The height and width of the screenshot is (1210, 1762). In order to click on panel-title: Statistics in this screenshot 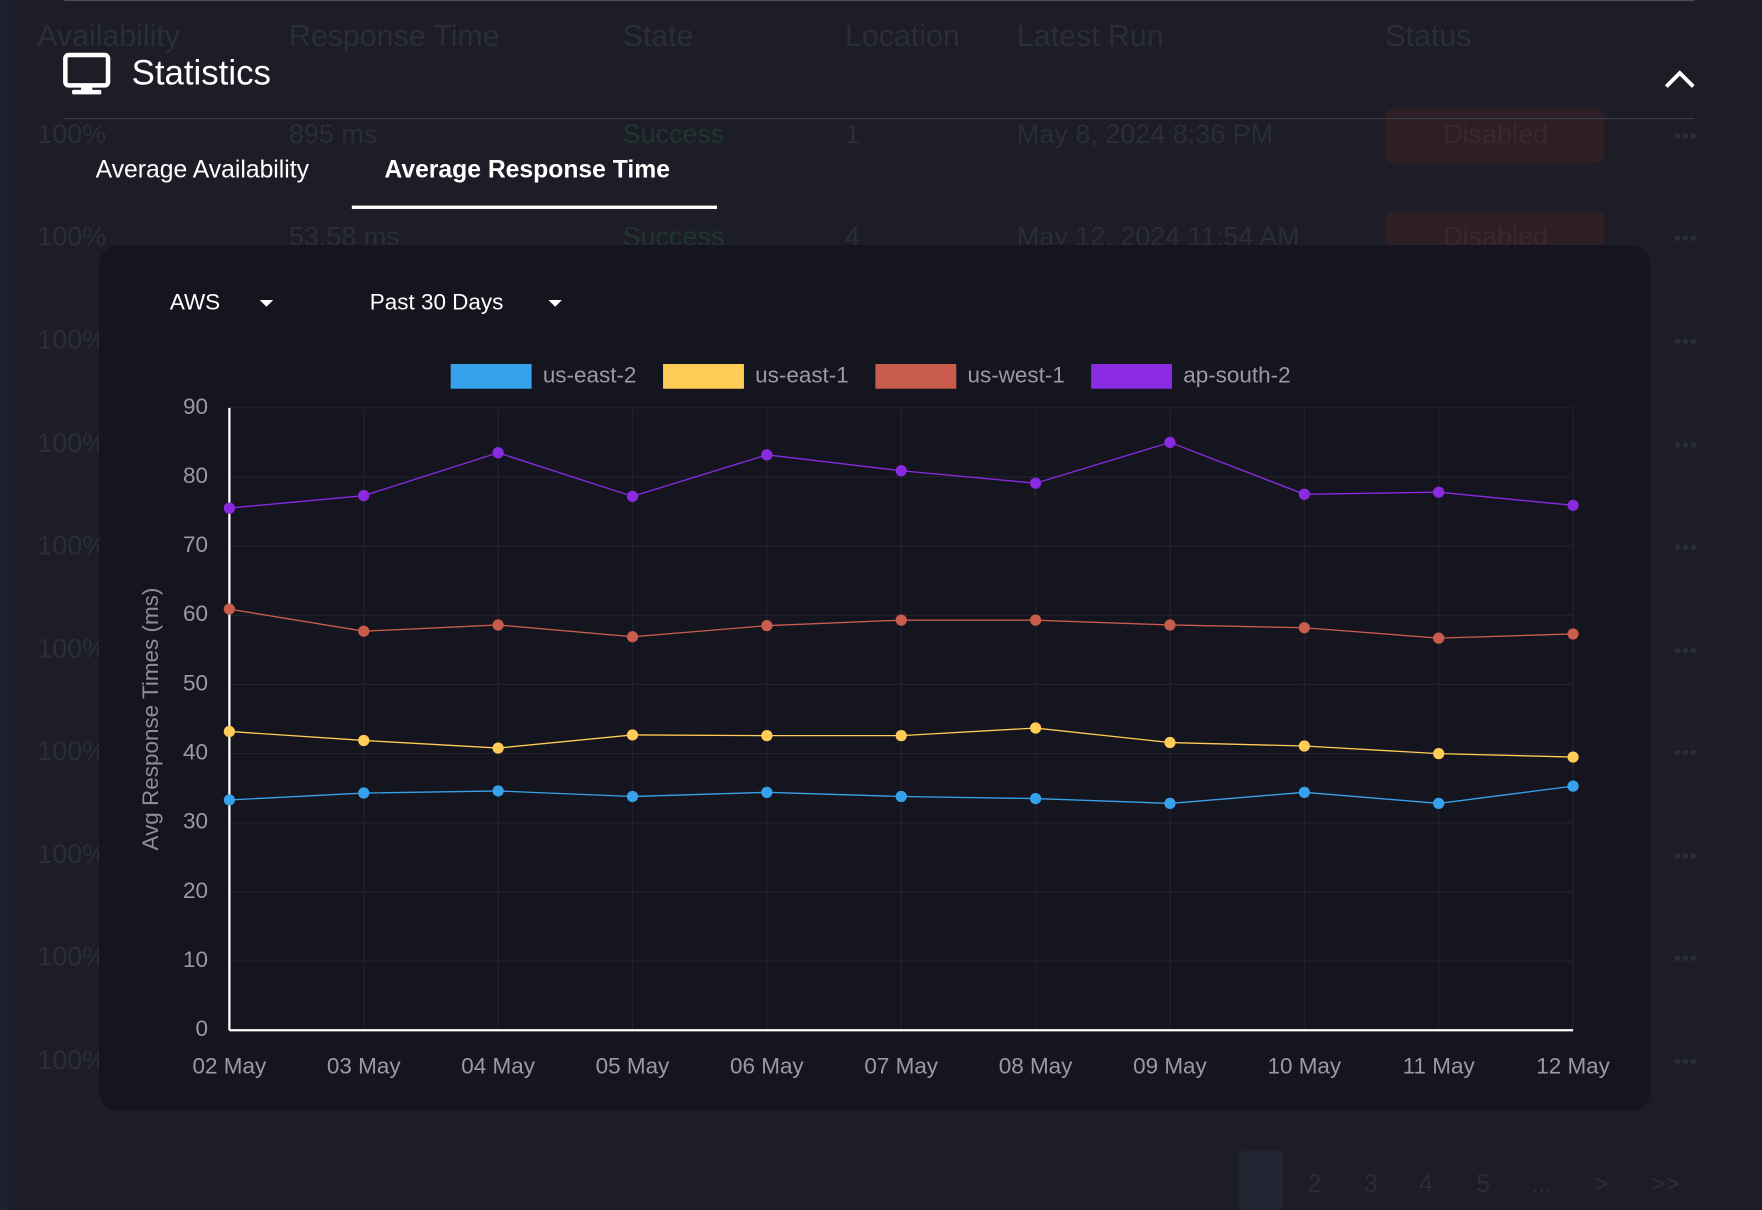, I will do `click(201, 72)`.